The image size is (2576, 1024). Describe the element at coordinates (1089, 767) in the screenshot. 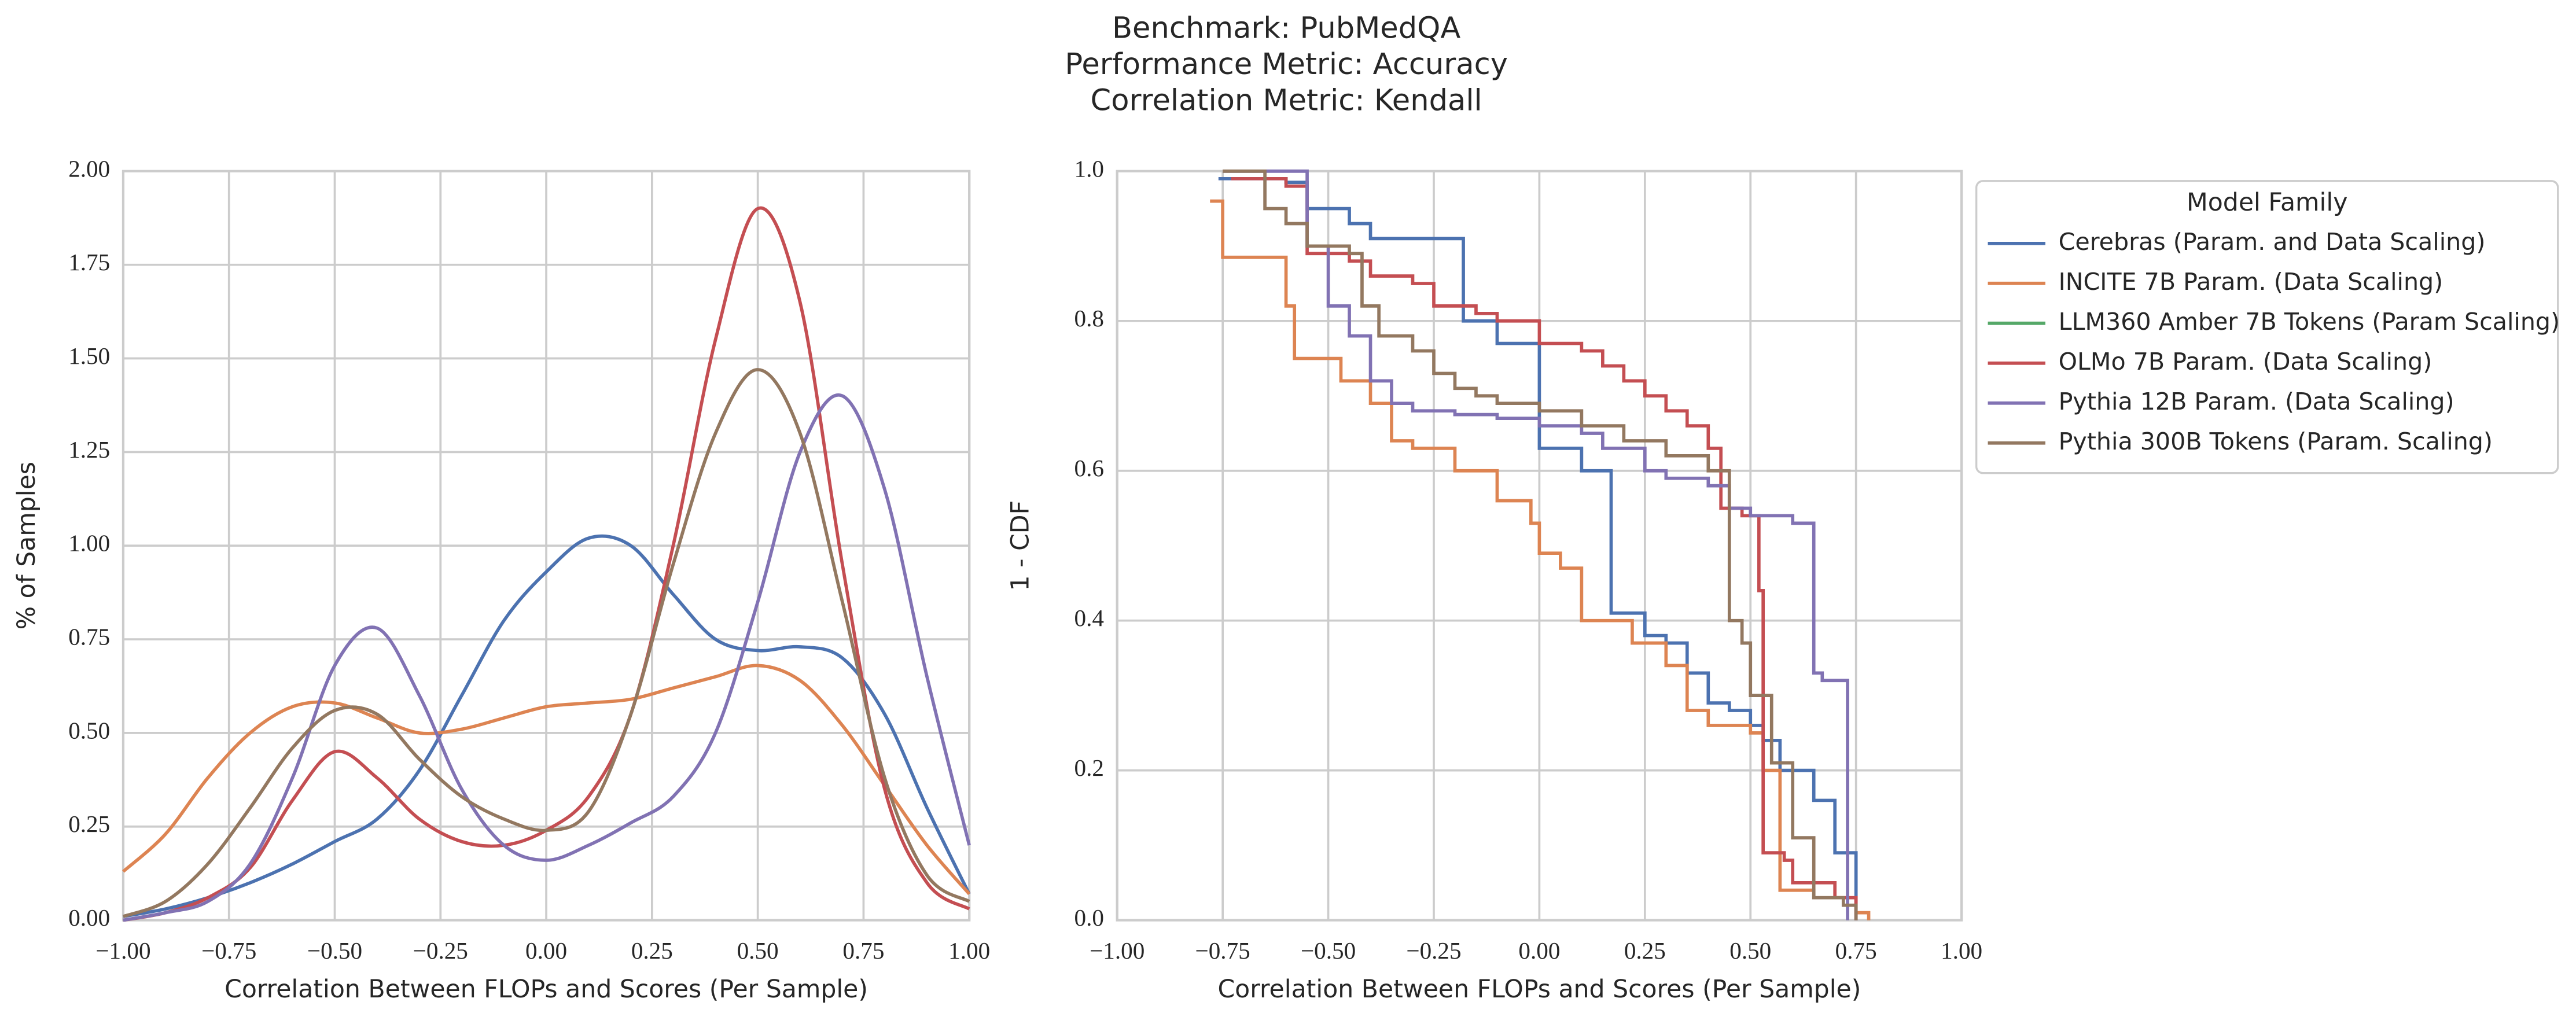

I see `y-tick-label: 0.2` at that location.